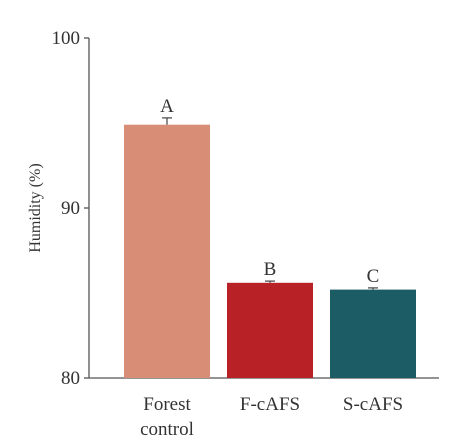 This screenshot has width=452, height=444. Describe the element at coordinates (373, 404) in the screenshot. I see `category-label: S-cAFS` at that location.